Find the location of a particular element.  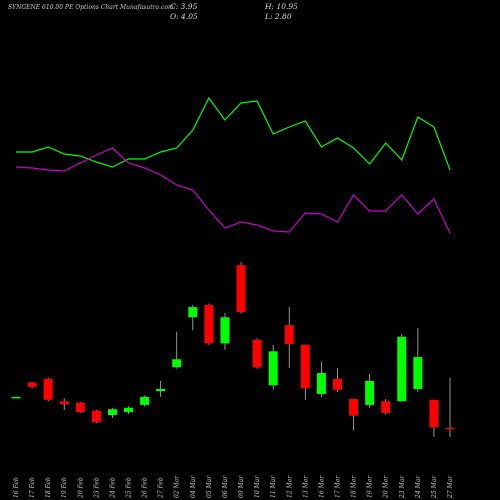

x-tick-label: 12 Mar is located at coordinates (289, 486).